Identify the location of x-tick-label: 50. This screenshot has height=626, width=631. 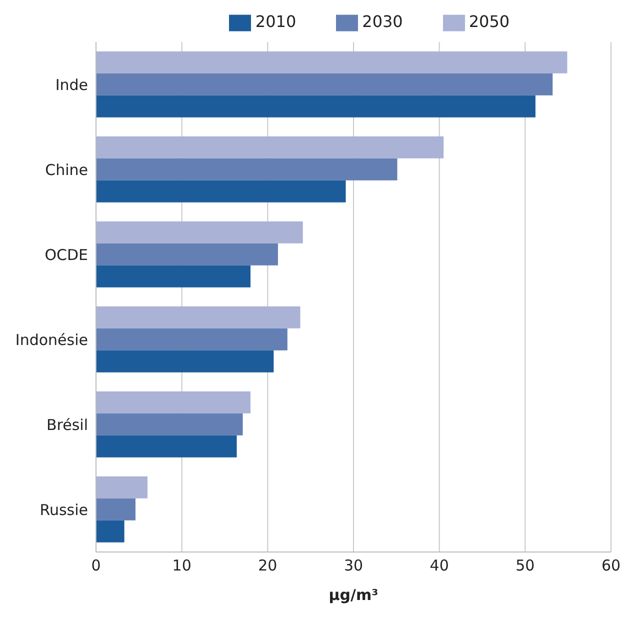
(525, 565).